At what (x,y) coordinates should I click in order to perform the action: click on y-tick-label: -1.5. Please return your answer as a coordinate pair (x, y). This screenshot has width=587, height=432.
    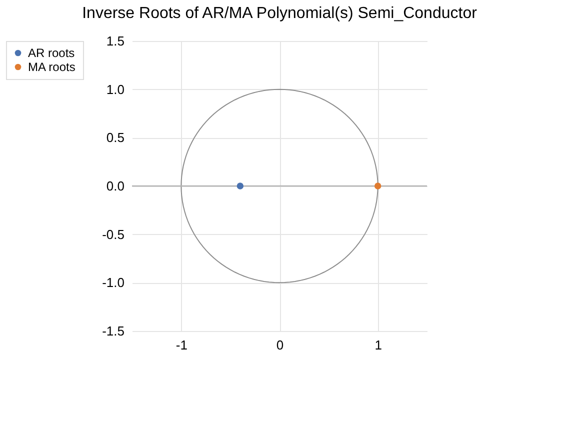
    Looking at the image, I should click on (113, 331).